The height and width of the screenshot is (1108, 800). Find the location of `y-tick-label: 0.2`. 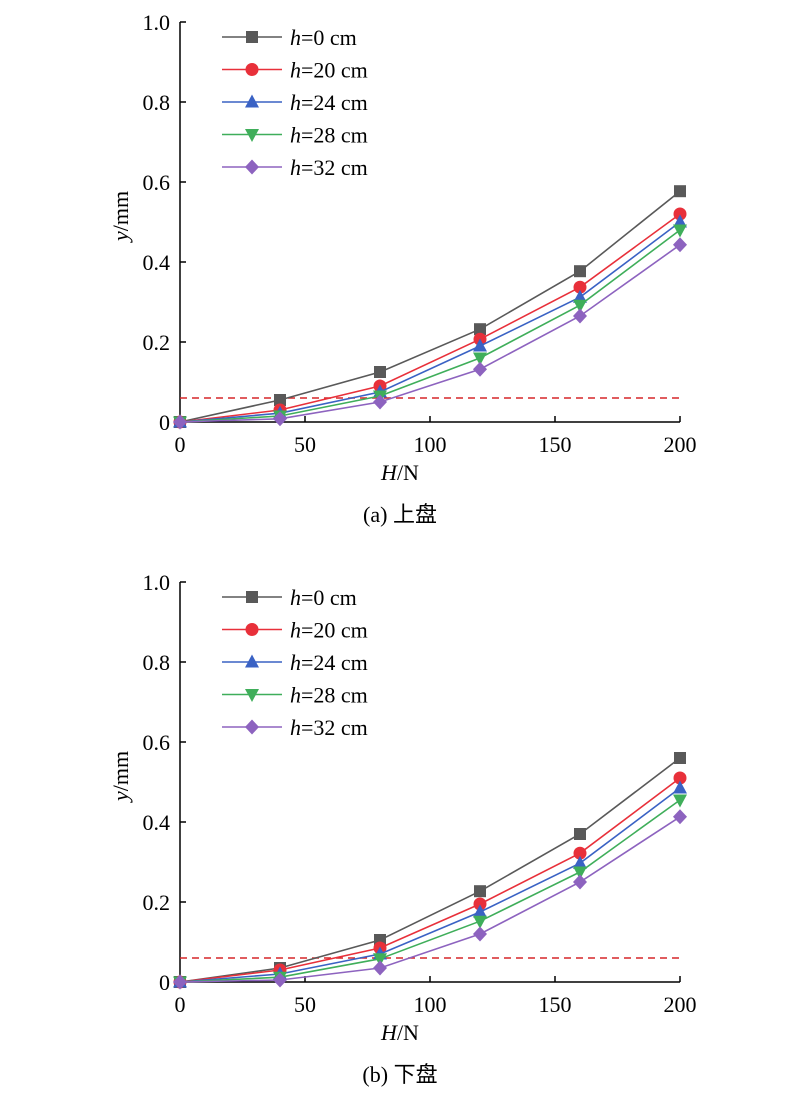

y-tick-label: 0.2 is located at coordinates (157, 902).